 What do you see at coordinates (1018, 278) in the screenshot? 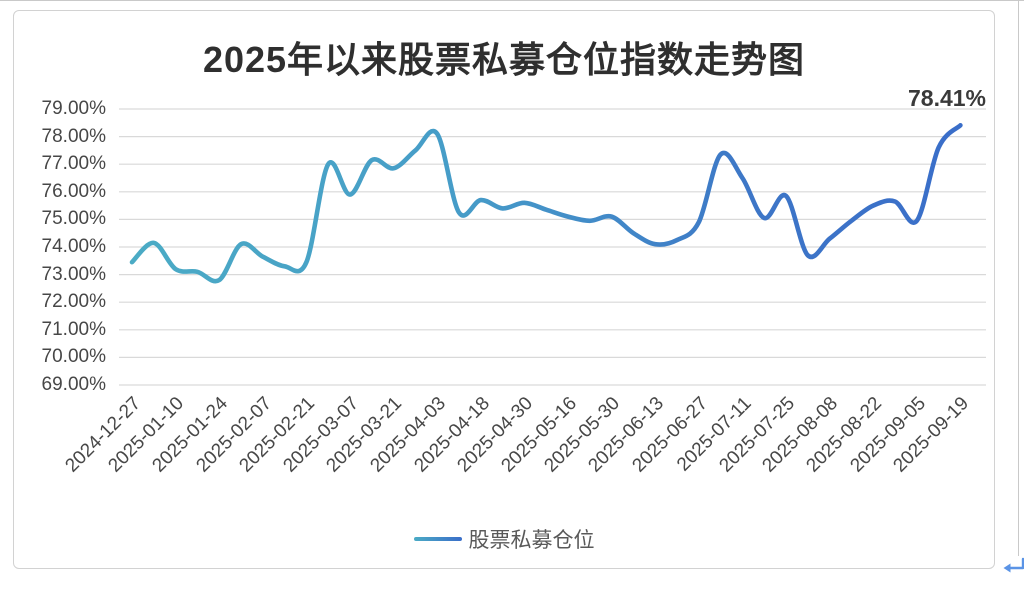
I see `page-right-border` at bounding box center [1018, 278].